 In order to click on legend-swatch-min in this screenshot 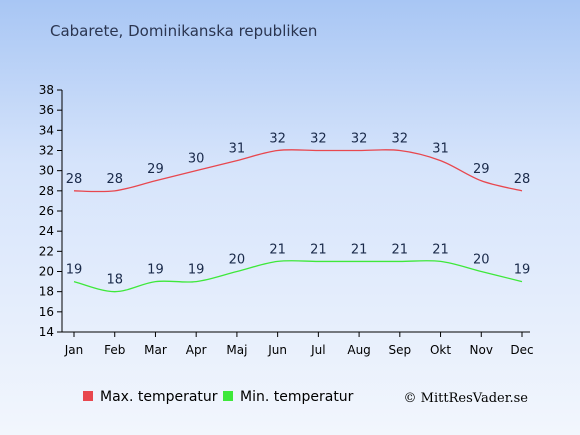, I will do `click(228, 396)`.